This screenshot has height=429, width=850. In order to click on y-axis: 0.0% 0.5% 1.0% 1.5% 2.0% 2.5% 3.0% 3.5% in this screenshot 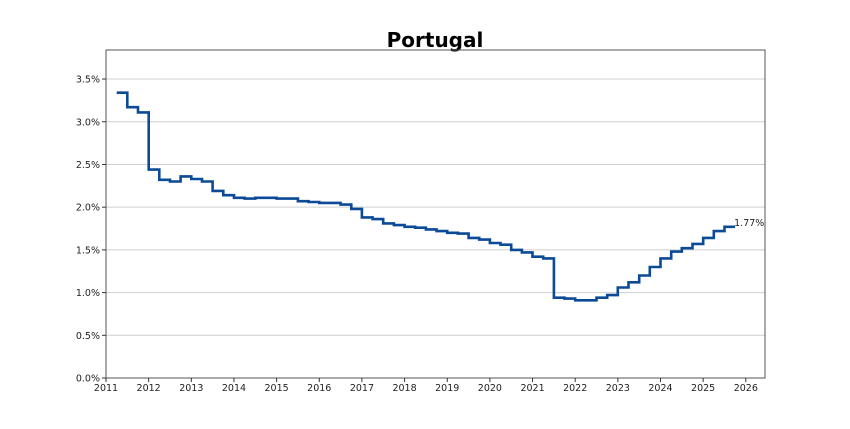, I will do `click(91, 230)`.